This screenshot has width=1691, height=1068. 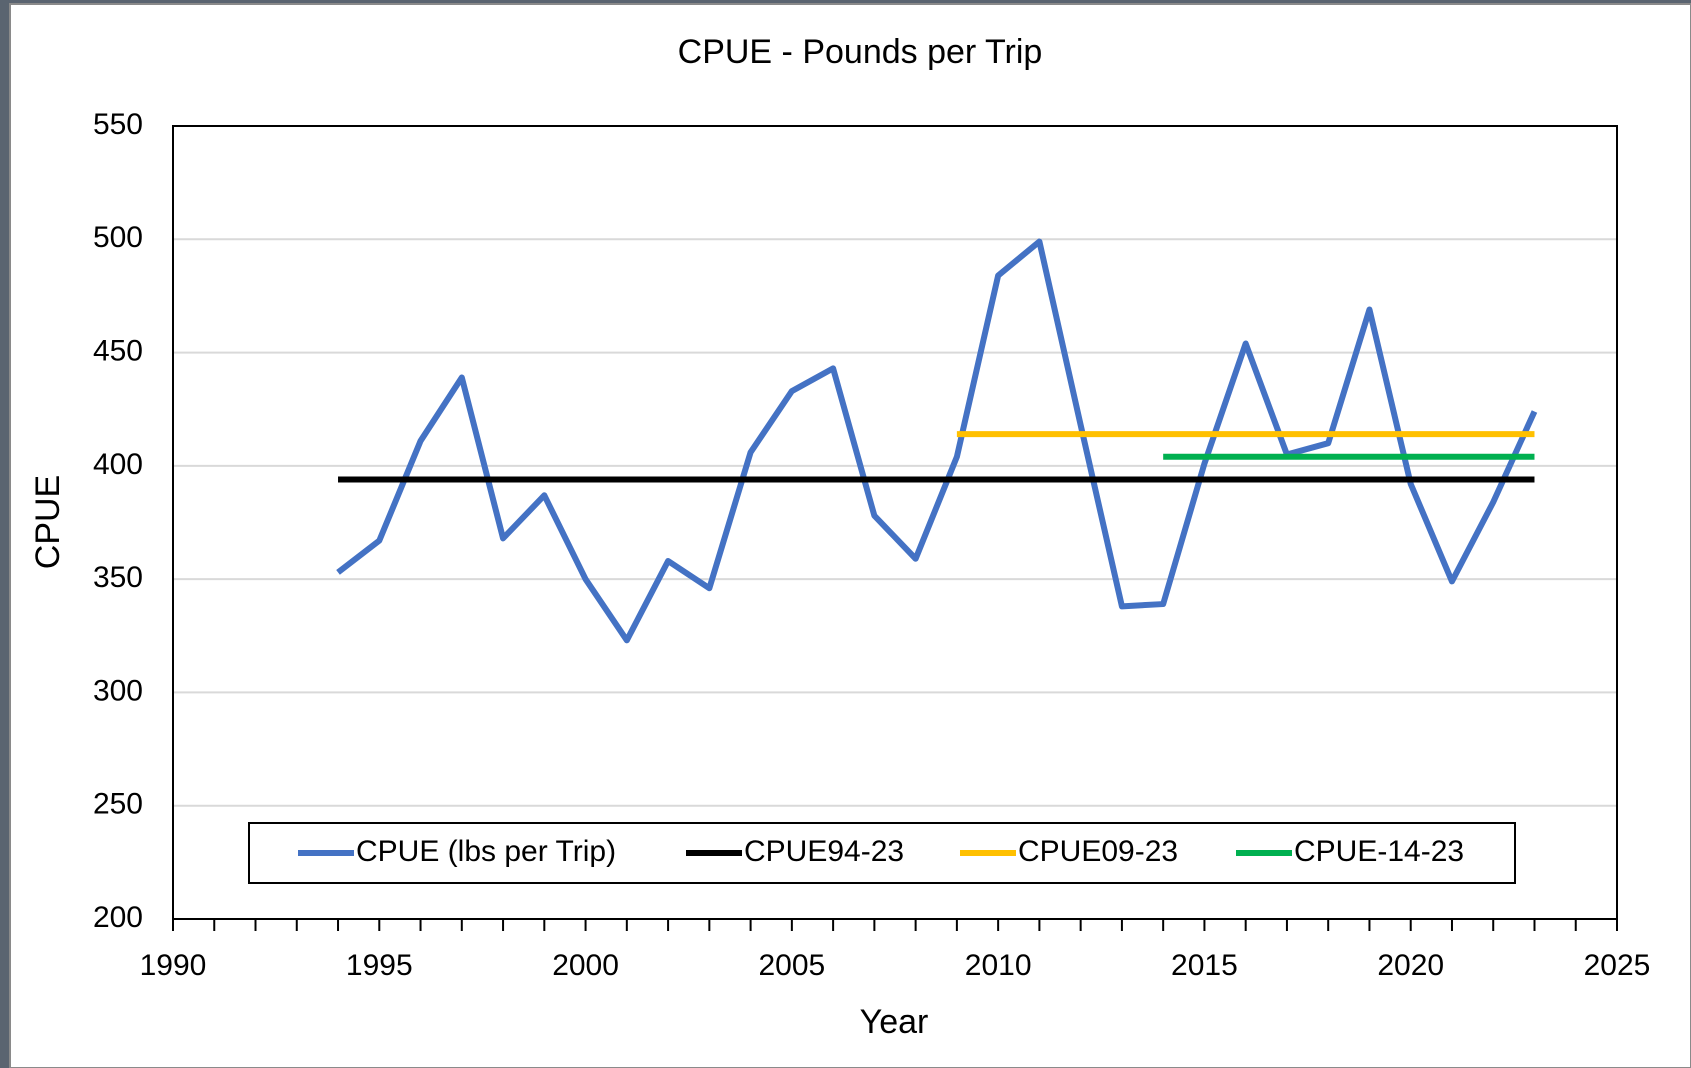 What do you see at coordinates (1379, 851) in the screenshot?
I see `legend-label: CPUE-14-23` at bounding box center [1379, 851].